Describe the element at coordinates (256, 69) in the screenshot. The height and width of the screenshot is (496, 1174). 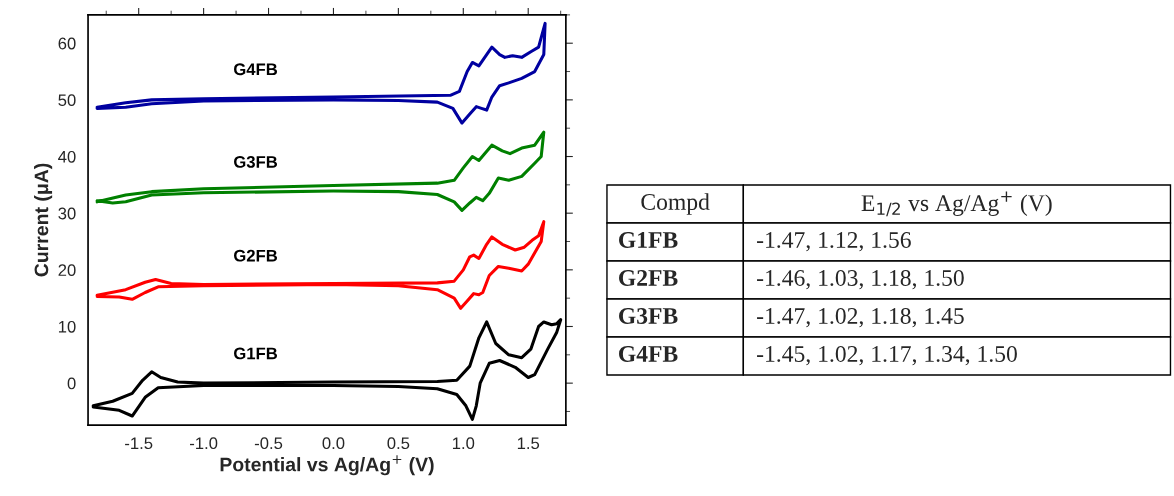
I see `series-label: G4FB` at that location.